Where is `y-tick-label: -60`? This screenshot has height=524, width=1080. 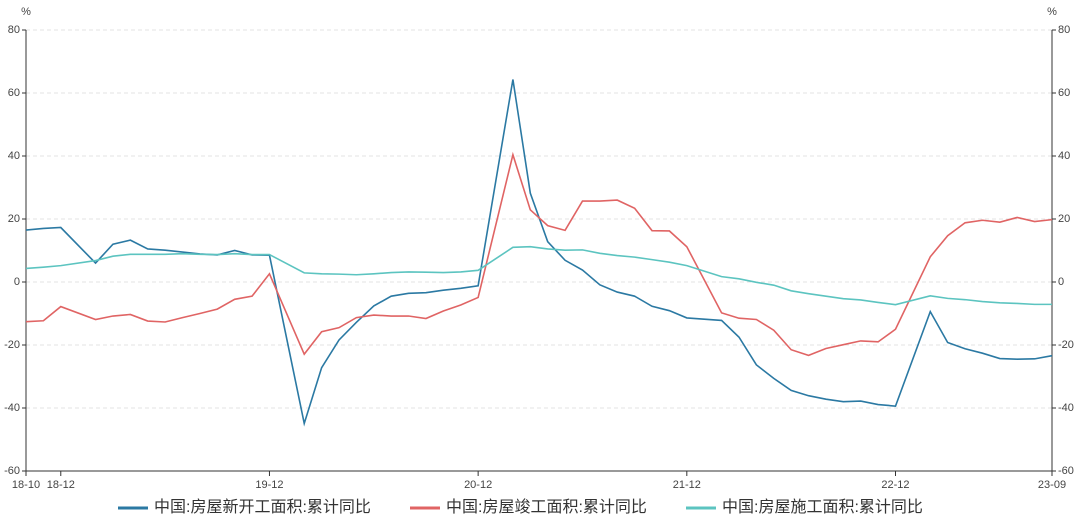
y-tick-label: -60 is located at coordinates (12, 471).